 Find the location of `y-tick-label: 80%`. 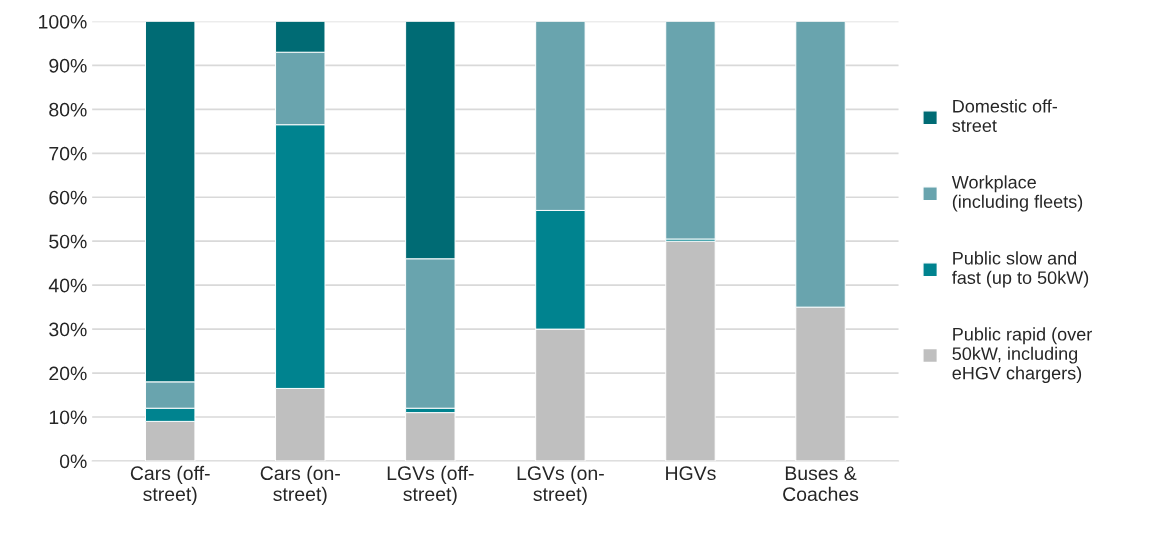

y-tick-label: 80% is located at coordinates (68, 109).